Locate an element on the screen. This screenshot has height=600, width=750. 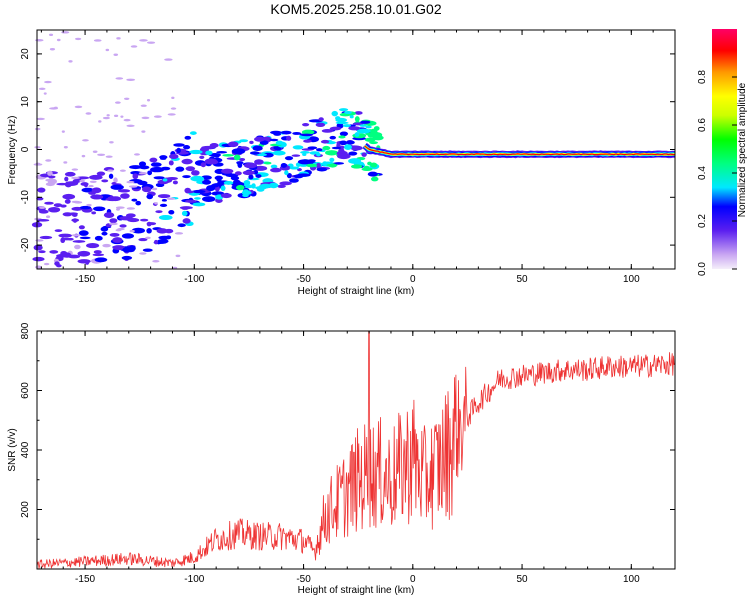
colorbar-tick-label: 0.8 is located at coordinates (702, 77).